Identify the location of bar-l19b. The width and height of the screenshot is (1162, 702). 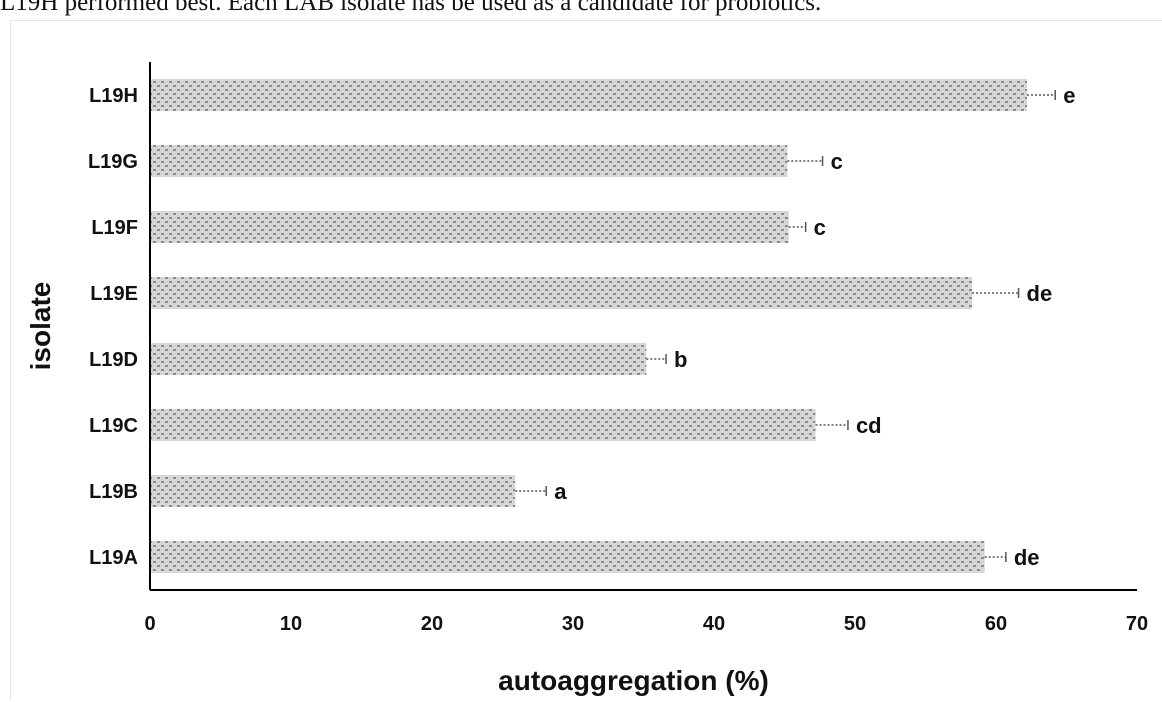
(333, 491).